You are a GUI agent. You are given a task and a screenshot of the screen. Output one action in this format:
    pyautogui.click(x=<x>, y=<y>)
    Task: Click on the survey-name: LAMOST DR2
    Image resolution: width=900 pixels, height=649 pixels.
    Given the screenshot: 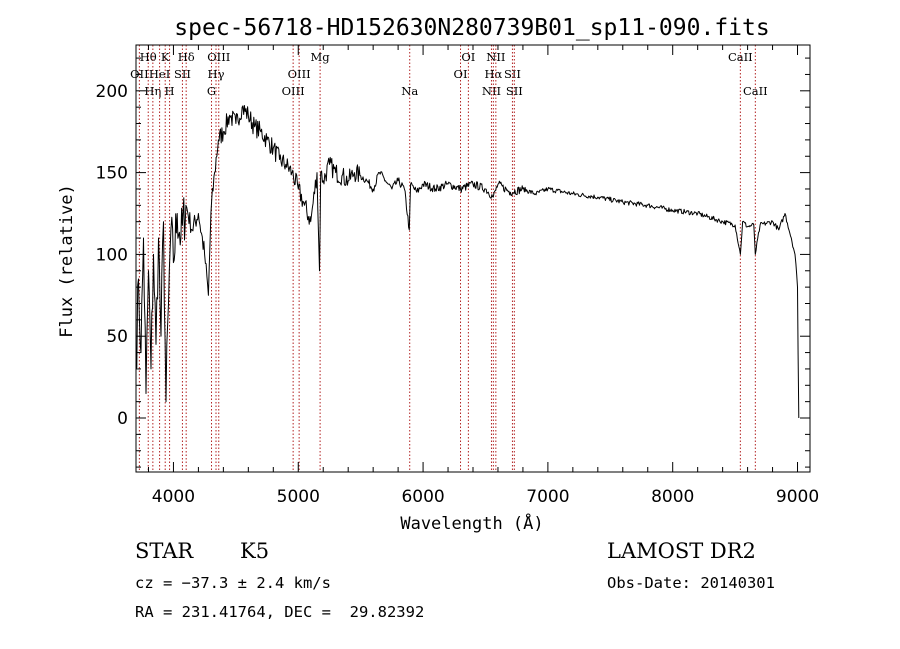 What is the action you would take?
    pyautogui.click(x=681, y=551)
    